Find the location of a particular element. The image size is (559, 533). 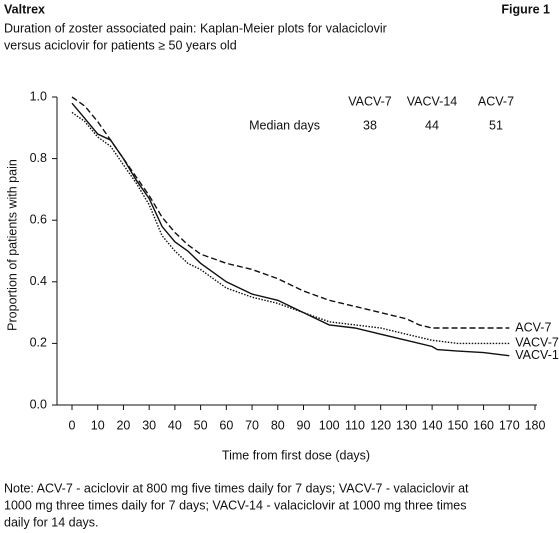

series-label: VACV-7 is located at coordinates (537, 343).